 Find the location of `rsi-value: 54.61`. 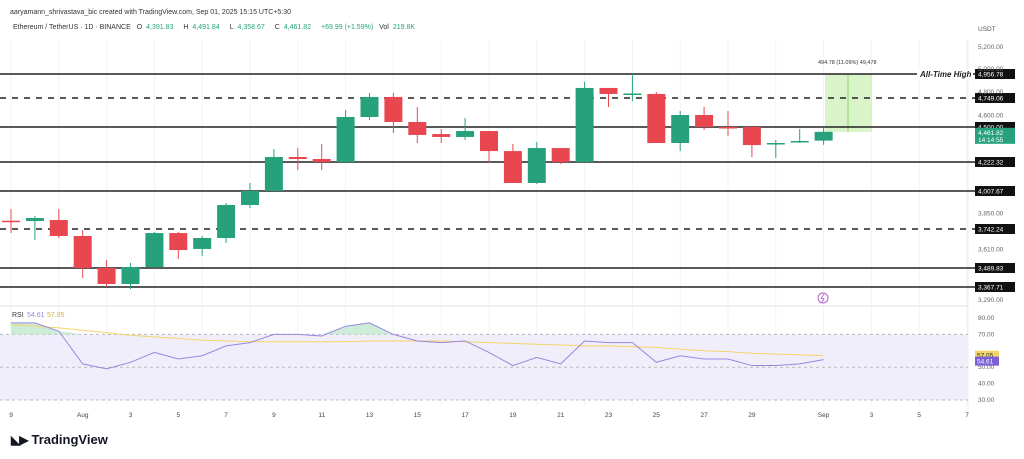

rsi-value: 54.61 is located at coordinates (36, 315).